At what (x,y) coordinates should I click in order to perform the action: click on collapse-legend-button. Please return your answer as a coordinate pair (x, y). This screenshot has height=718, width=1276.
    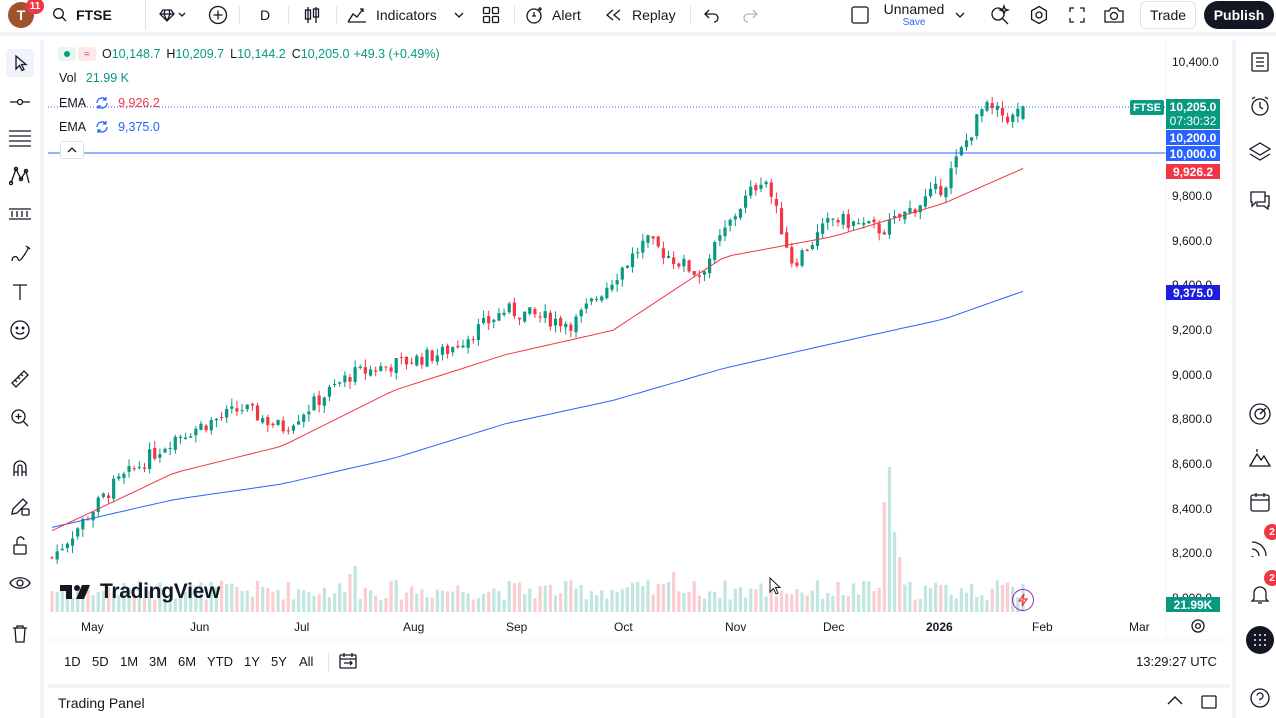
    Looking at the image, I should click on (72, 150).